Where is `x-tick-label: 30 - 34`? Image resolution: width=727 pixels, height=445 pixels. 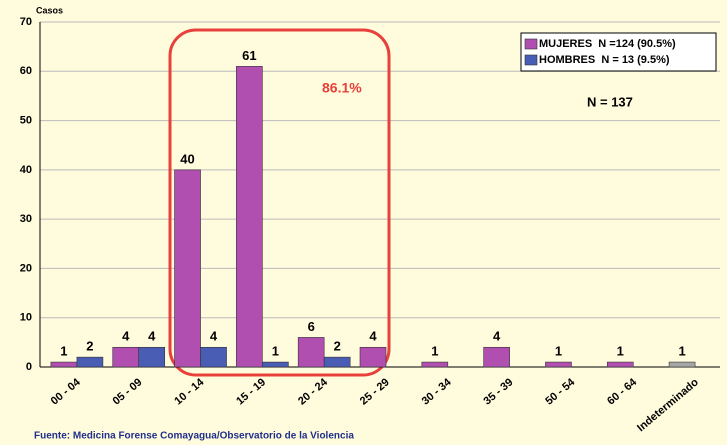 x-tick-label: 30 - 34 is located at coordinates (437, 392).